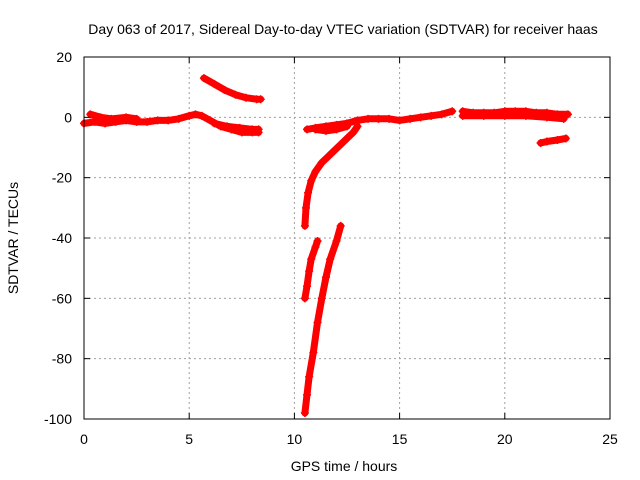 Image resolution: width=640 pixels, height=480 pixels. I want to click on series-track-f, so click(311, 270).